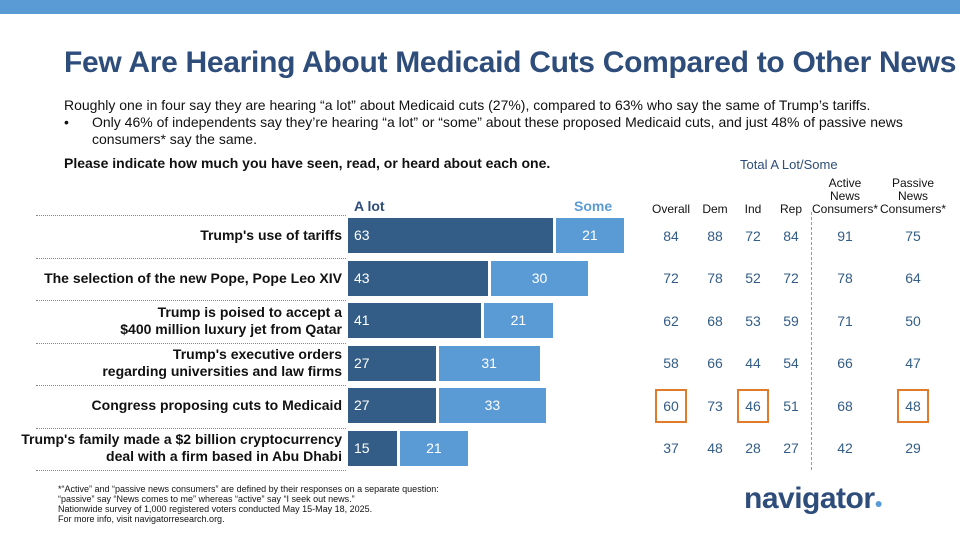 This screenshot has width=960, height=540. Describe the element at coordinates (415, 320) in the screenshot. I see `bar-a-lot: 41` at that location.